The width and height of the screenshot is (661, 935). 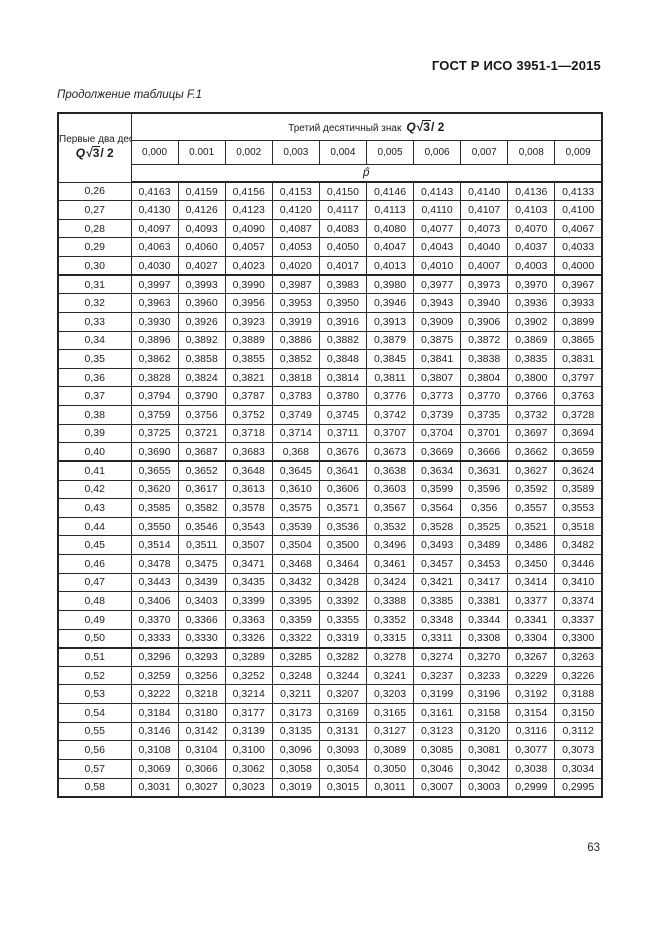 What do you see at coordinates (390, 415) in the screenshot?
I see `table-cell: 0,3742` at bounding box center [390, 415].